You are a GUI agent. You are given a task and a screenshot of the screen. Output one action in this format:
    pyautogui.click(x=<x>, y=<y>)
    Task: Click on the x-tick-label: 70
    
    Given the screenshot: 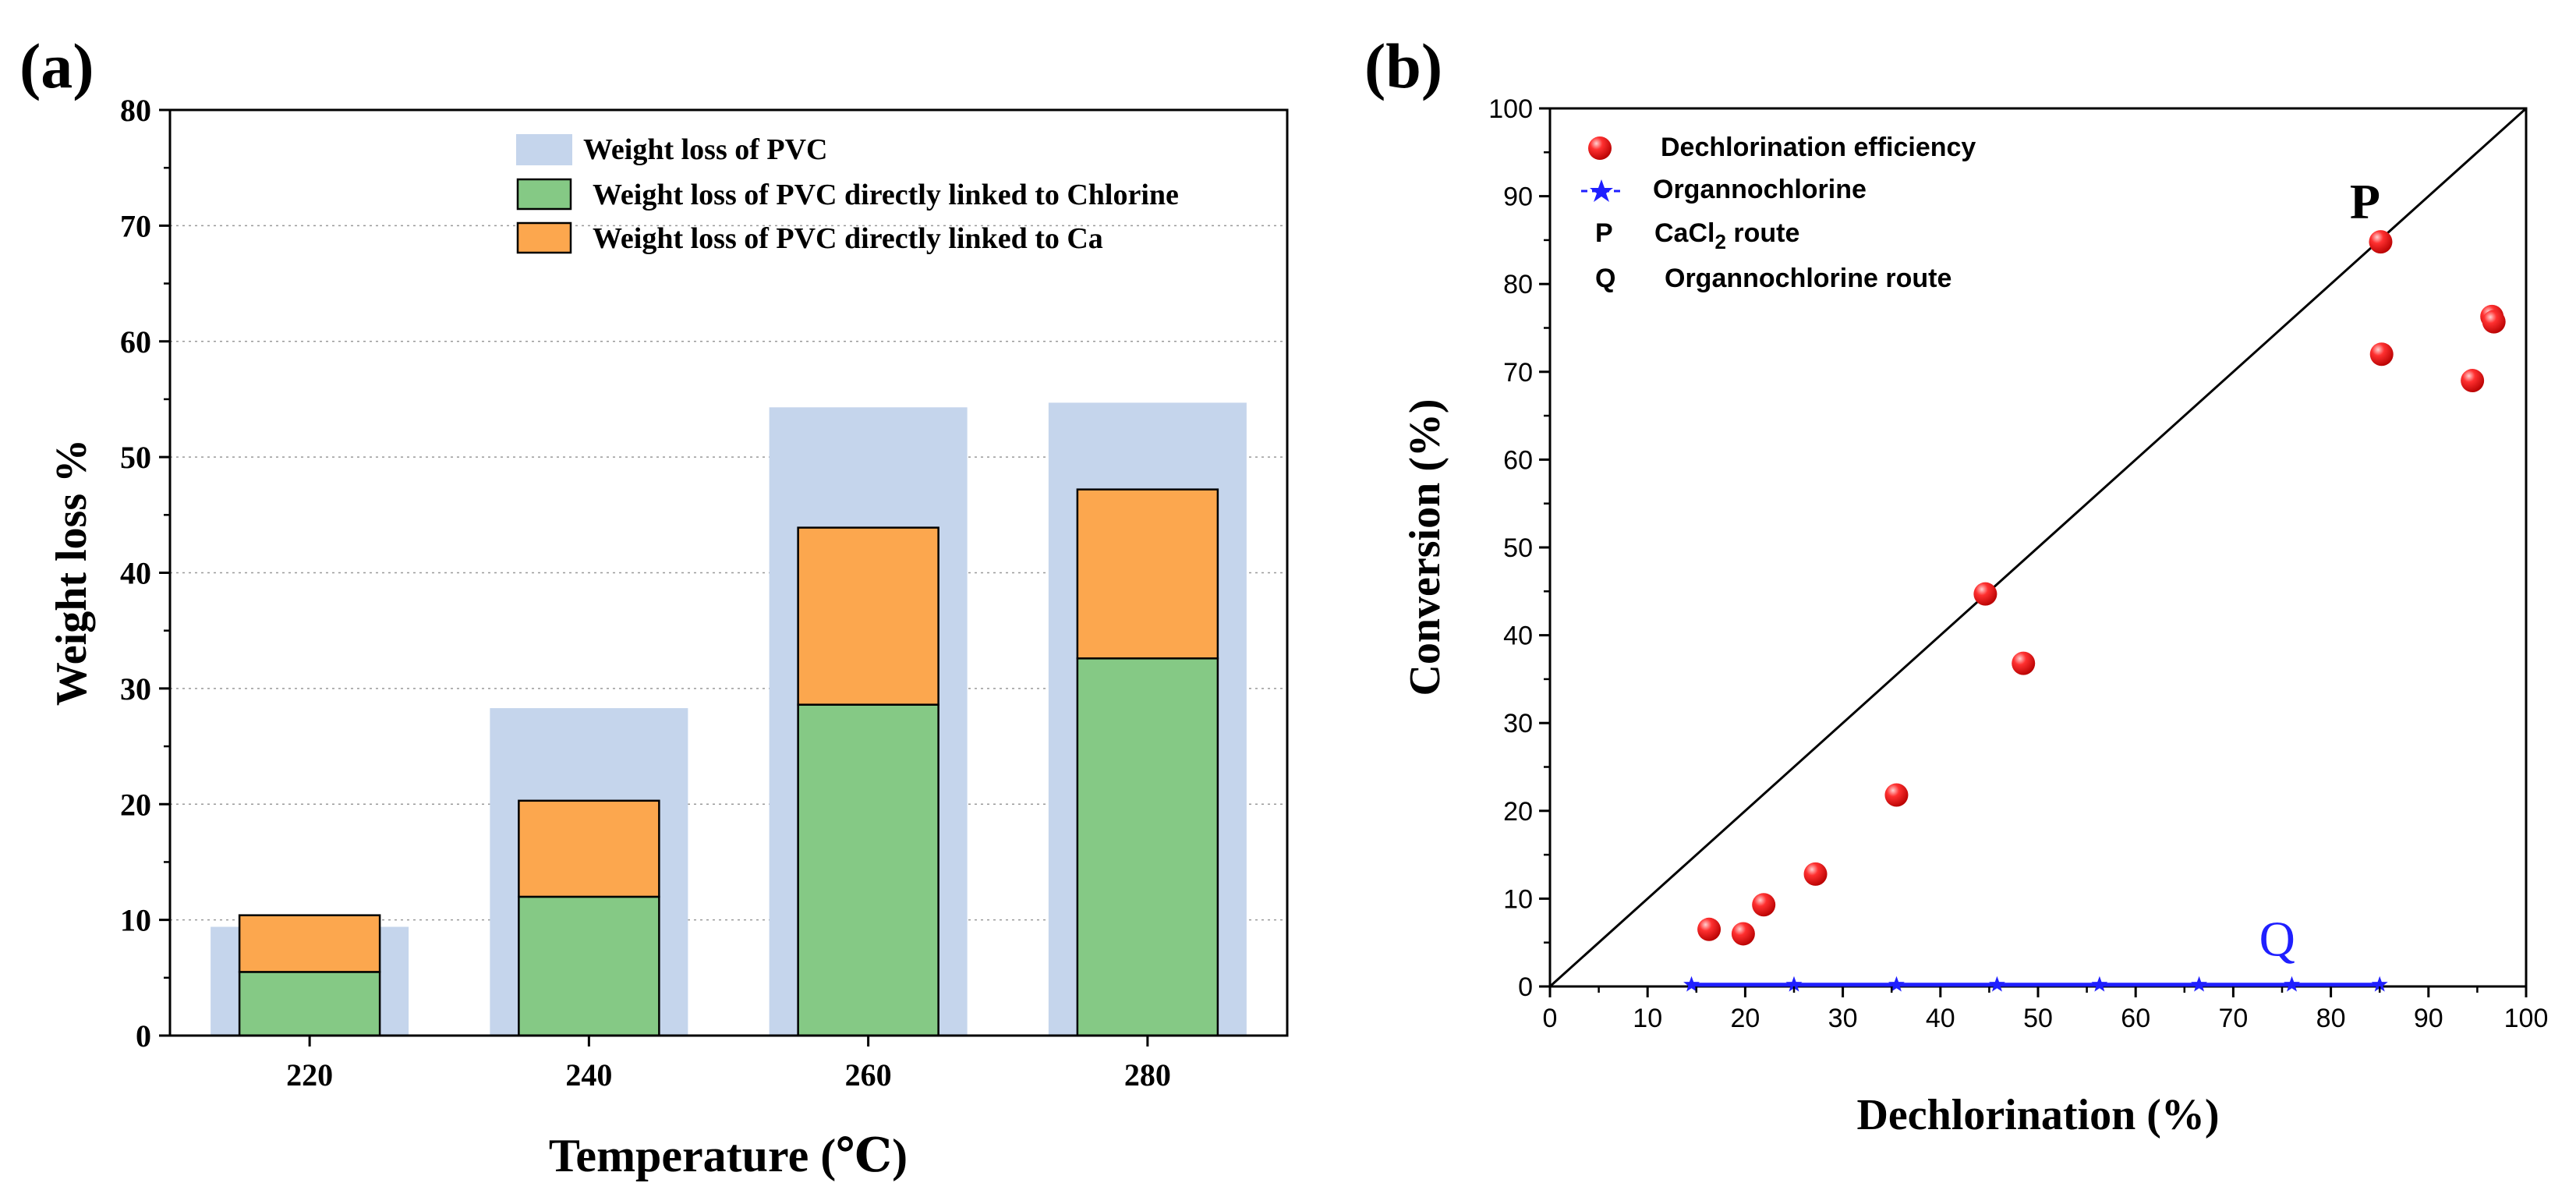 What is the action you would take?
    pyautogui.click(x=2233, y=1019)
    